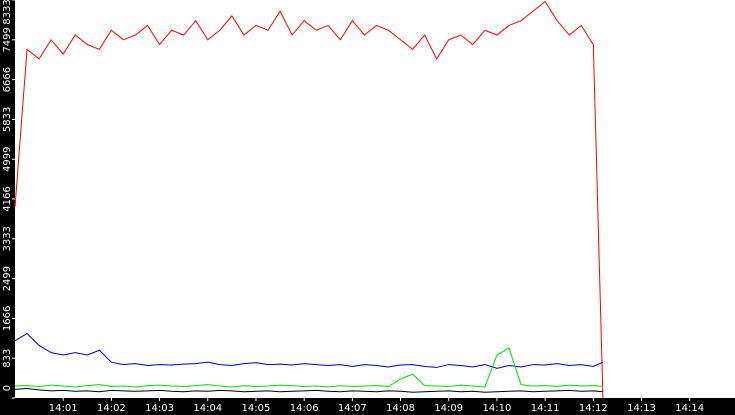  What do you see at coordinates (7, 39) in the screenshot?
I see `y-tick-label: 7499` at bounding box center [7, 39].